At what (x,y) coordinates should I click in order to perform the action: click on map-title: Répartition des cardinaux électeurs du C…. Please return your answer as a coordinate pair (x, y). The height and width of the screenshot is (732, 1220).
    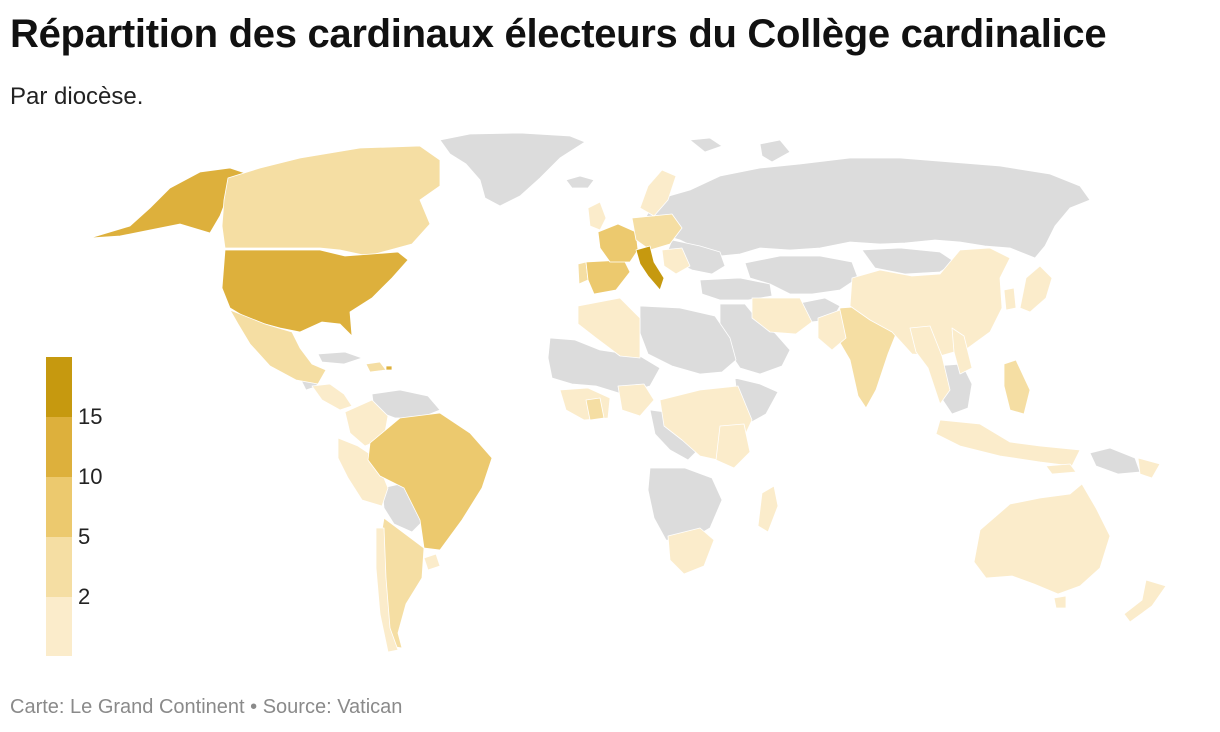
    Looking at the image, I should click on (558, 34).